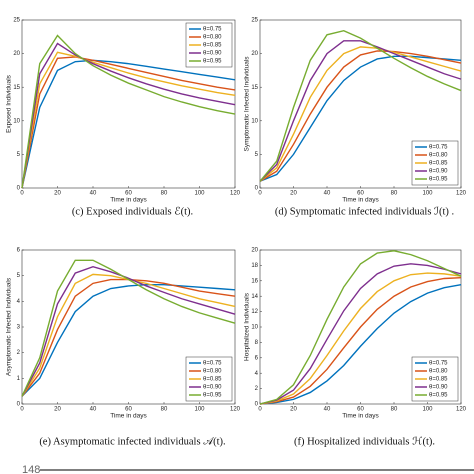 This screenshot has width=474, height=474. Describe the element at coordinates (254, 266) in the screenshot. I see `y-tick-label: 18` at that location.